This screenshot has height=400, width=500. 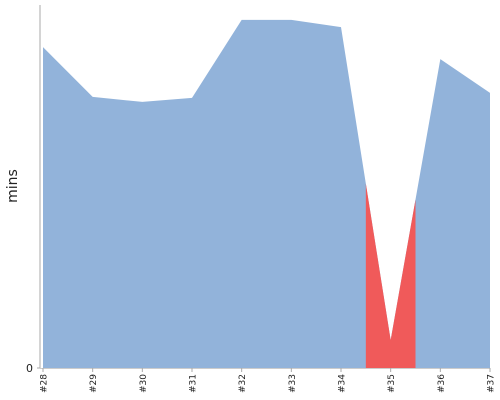 What do you see at coordinates (243, 383) in the screenshot?
I see `x-tick-label: #32` at bounding box center [243, 383].